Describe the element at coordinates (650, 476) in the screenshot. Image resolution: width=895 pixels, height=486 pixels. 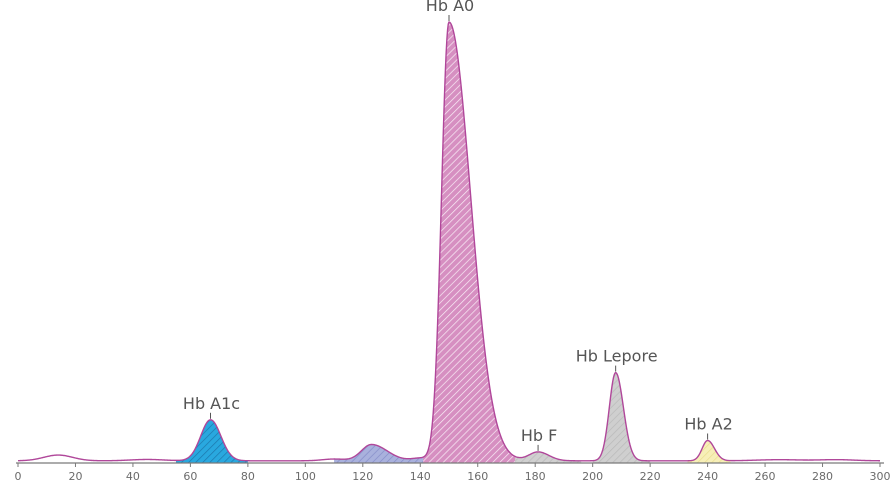
I see `x-tick-label: 220` at that location.